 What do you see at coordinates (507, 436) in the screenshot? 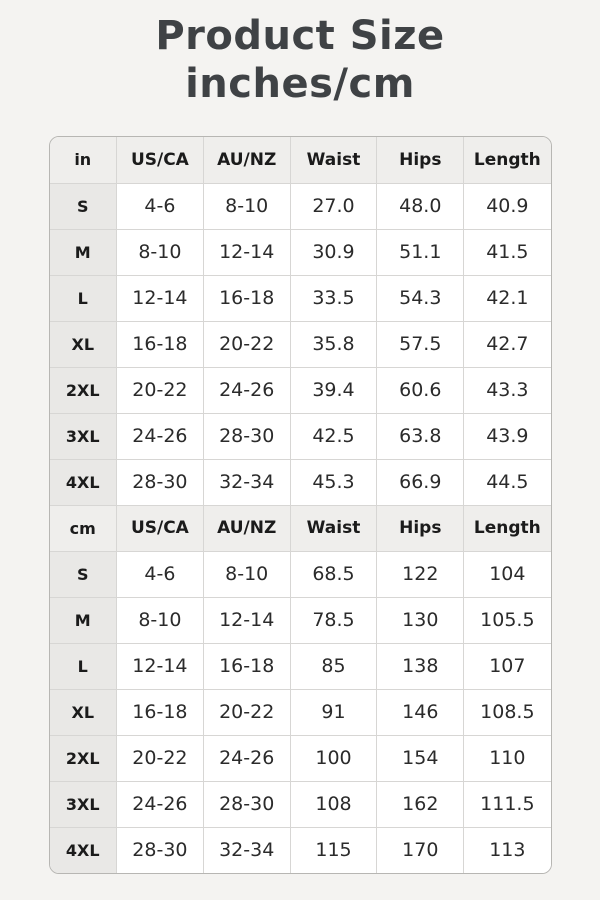
I see `value-length: 43.9` at bounding box center [507, 436].